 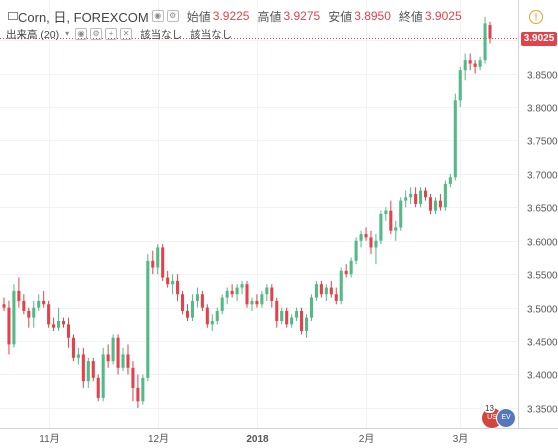 What do you see at coordinates (340, 16) in the screenshot?
I see `low-label: 安値` at bounding box center [340, 16].